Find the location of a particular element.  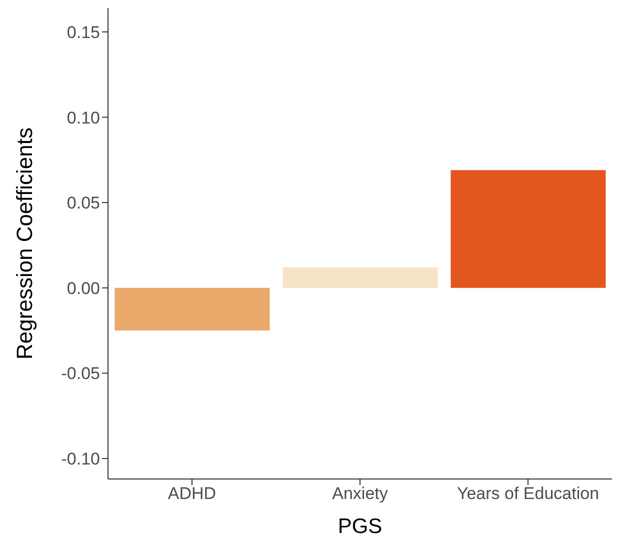

y-tick-label: -0.05 is located at coordinates (80, 374).